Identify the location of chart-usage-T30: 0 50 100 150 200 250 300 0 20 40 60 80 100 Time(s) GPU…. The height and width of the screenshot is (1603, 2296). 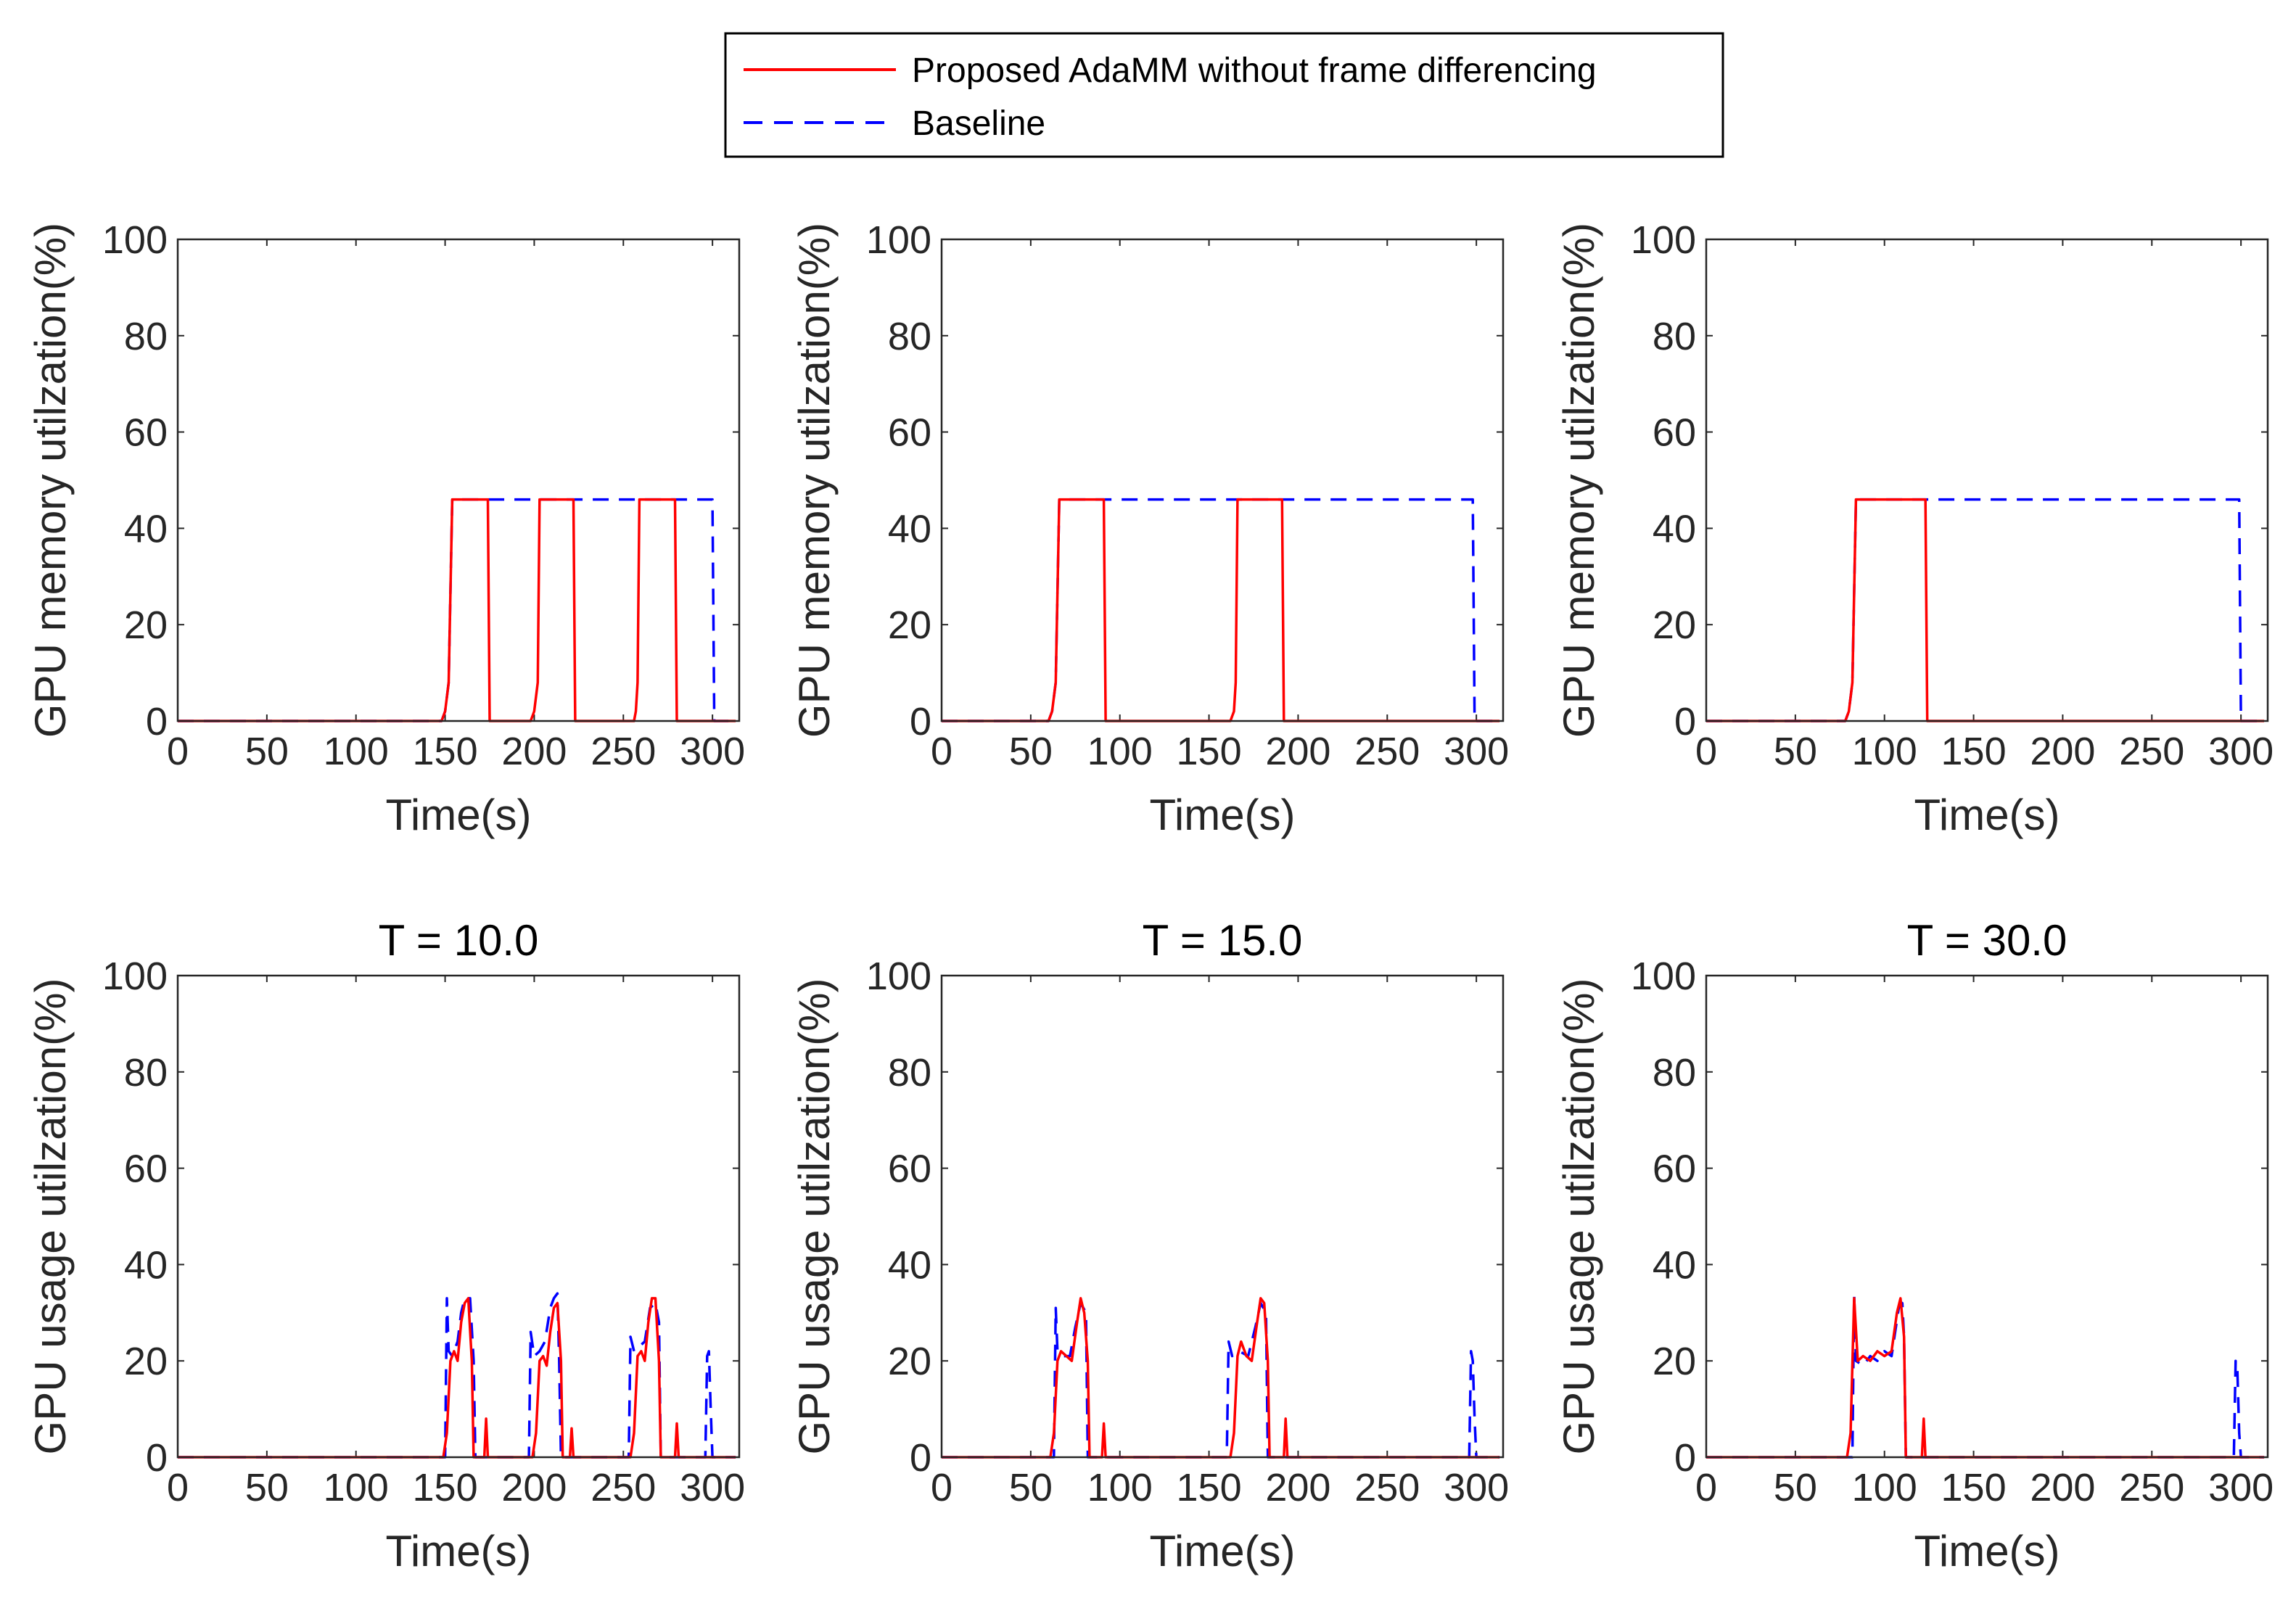
(1914, 1245).